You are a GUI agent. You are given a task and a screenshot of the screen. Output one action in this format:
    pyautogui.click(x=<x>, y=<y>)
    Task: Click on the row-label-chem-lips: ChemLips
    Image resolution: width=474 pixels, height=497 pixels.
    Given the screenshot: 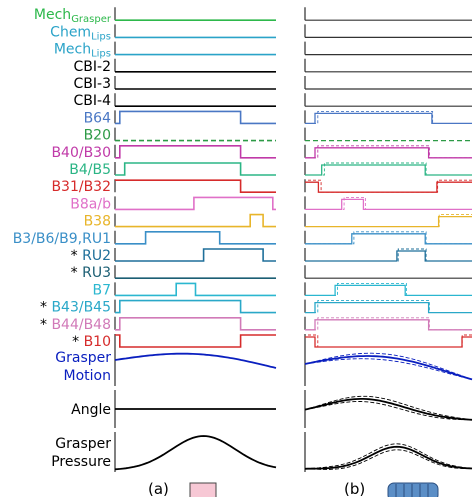 What is the action you would take?
    pyautogui.click(x=80, y=33)
    